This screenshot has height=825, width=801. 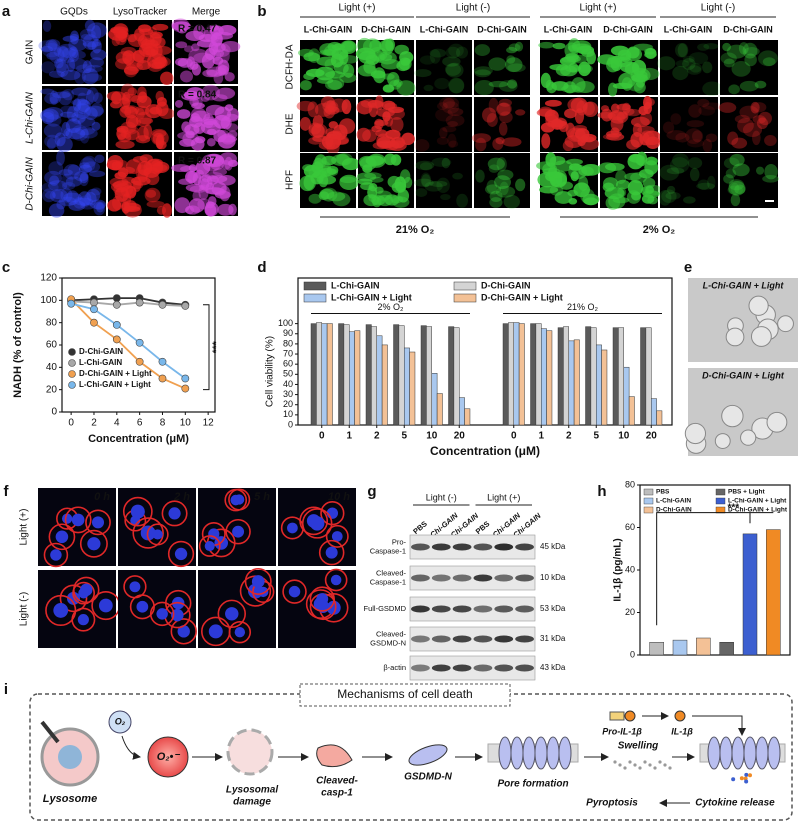 I want to click on protein-label: GSDMD-N, so click(x=388, y=642).